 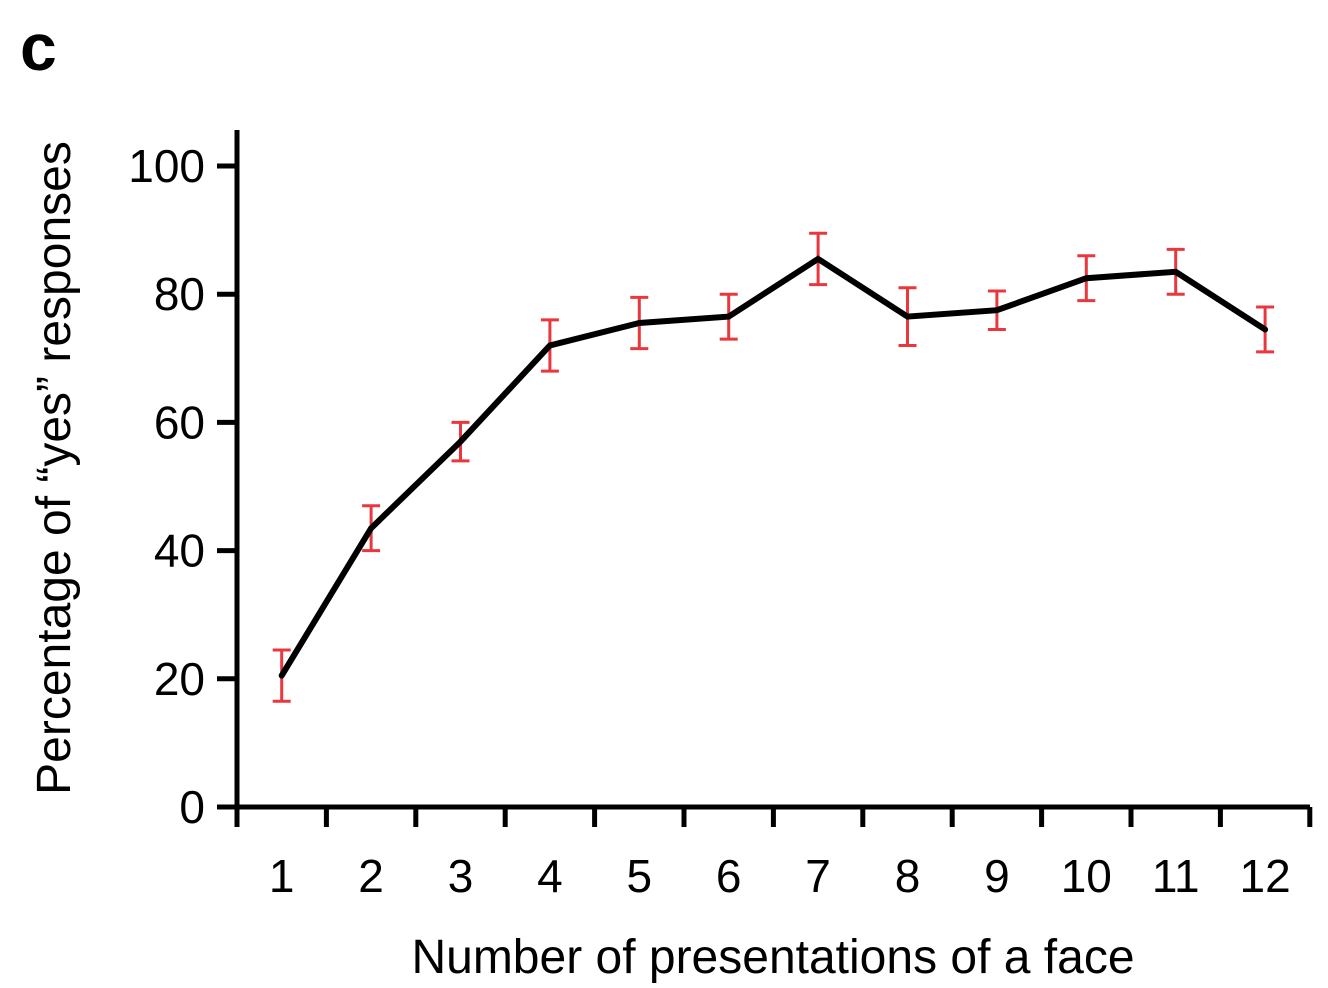 I want to click on x-tick-label: 10, so click(x=1086, y=876).